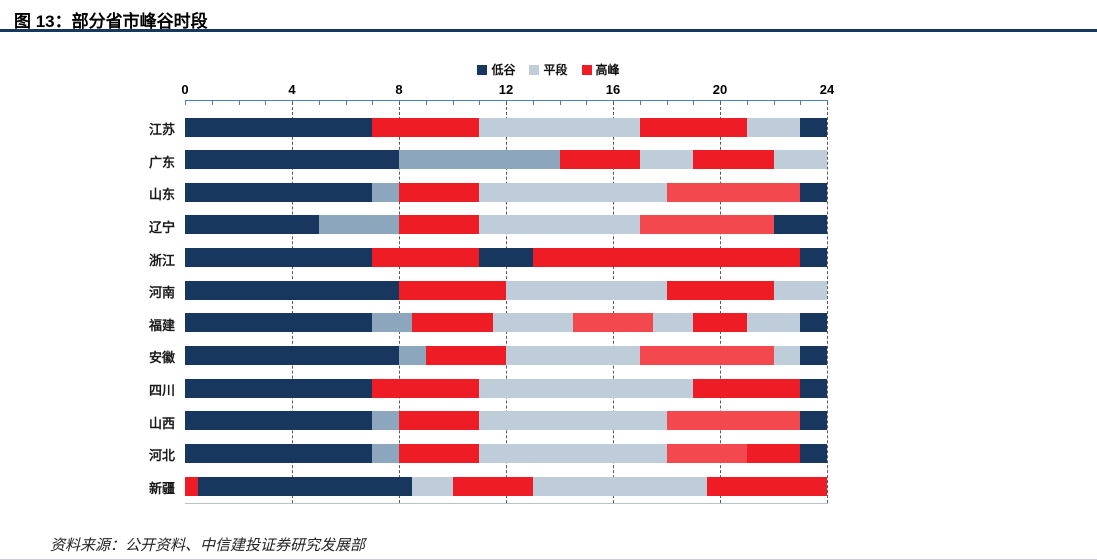 This screenshot has height=560, width=1097. I want to click on x-tick-label: 4, so click(292, 89).